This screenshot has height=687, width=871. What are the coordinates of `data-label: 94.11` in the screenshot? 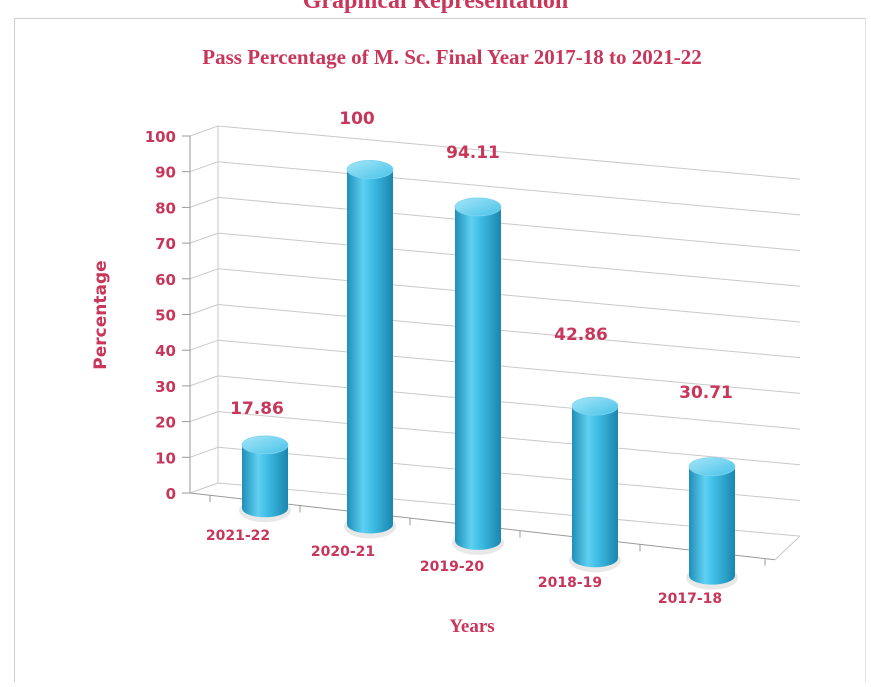 It's located at (473, 153).